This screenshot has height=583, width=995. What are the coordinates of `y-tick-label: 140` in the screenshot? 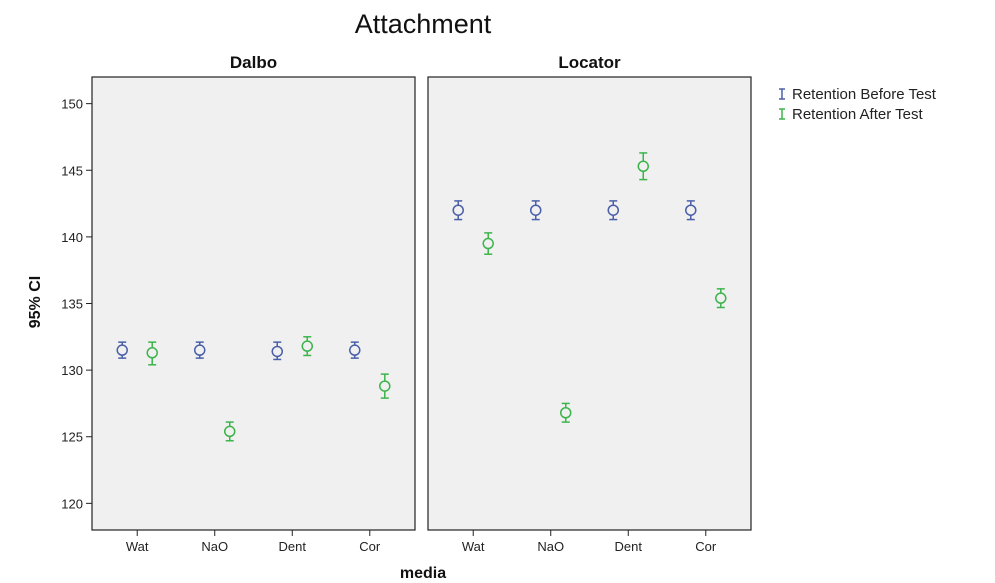 It's located at (72, 237).